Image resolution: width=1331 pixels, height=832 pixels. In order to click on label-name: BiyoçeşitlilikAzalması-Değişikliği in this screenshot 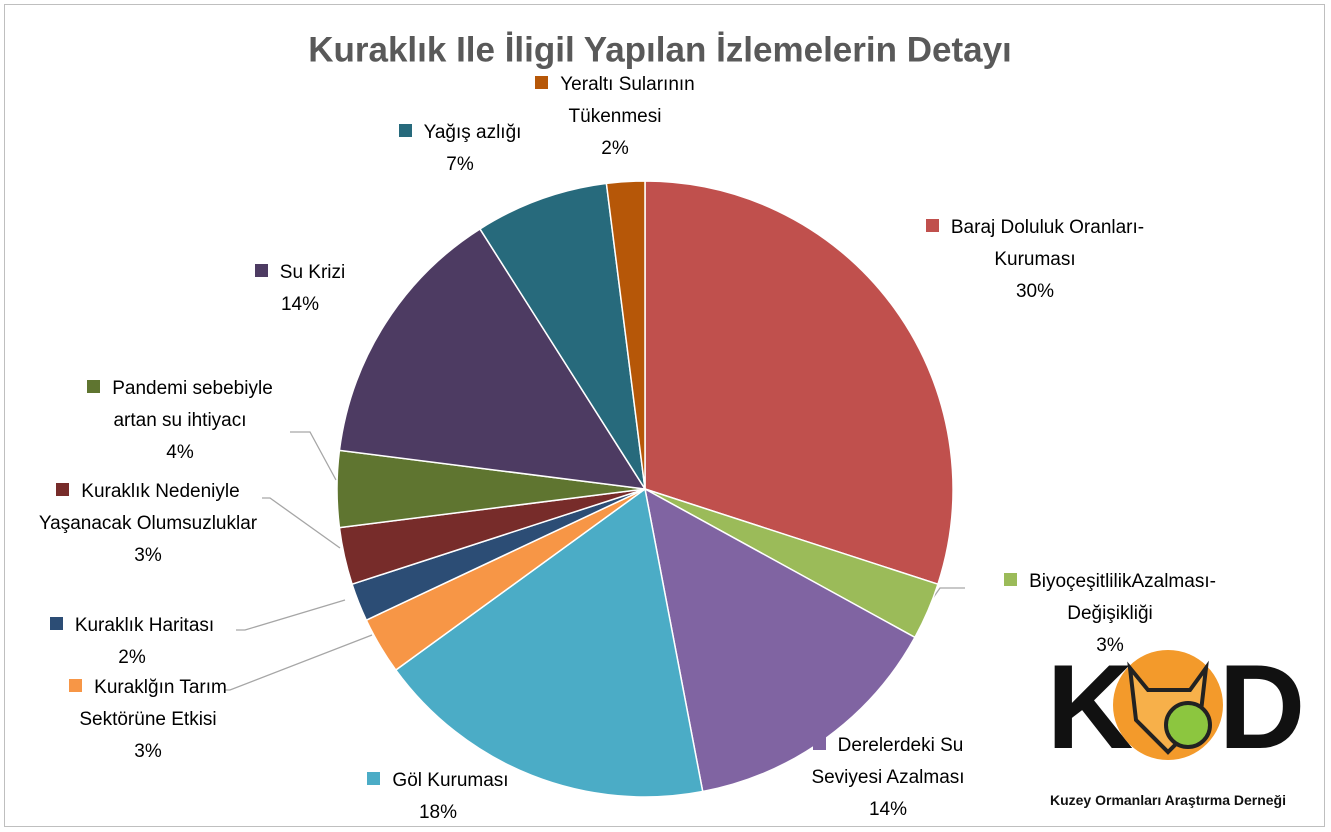, I will do `click(1110, 598)`.